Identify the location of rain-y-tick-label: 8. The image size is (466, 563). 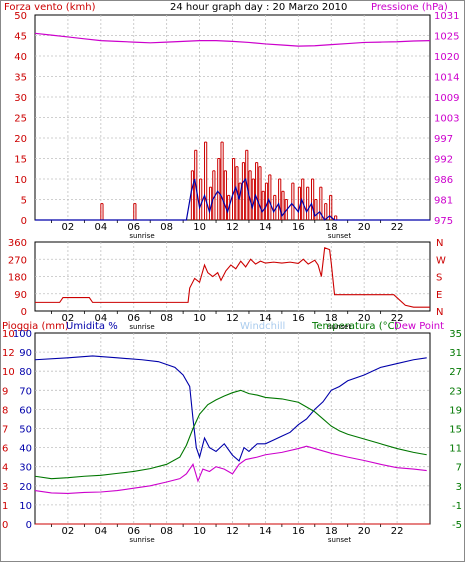
(5, 410).